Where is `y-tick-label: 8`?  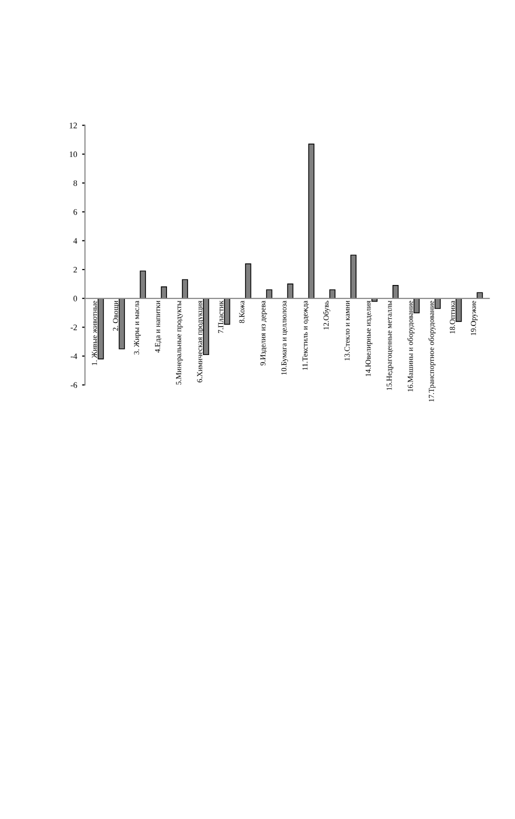
y-tick-label: 8 is located at coordinates (75, 183).